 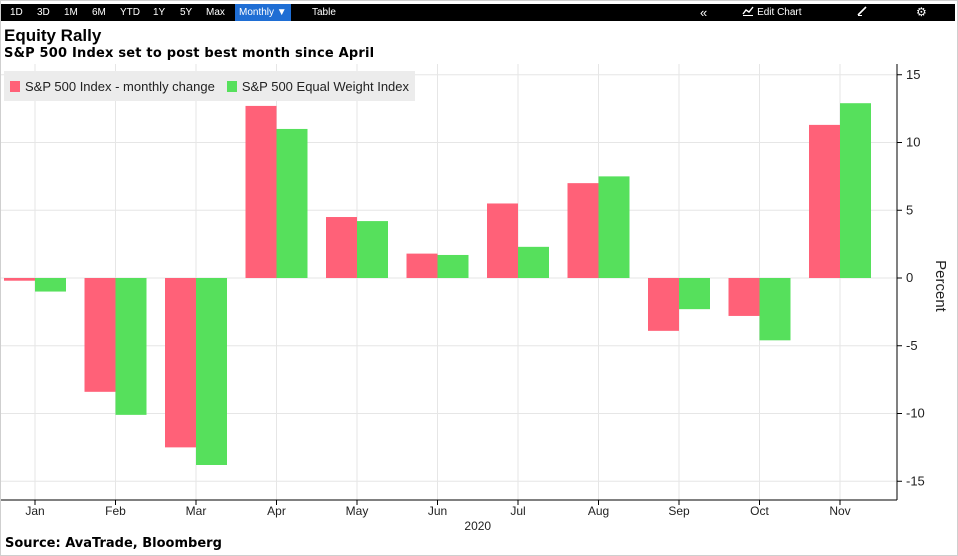 I want to click on x-tick-label: Feb, so click(x=115, y=511).